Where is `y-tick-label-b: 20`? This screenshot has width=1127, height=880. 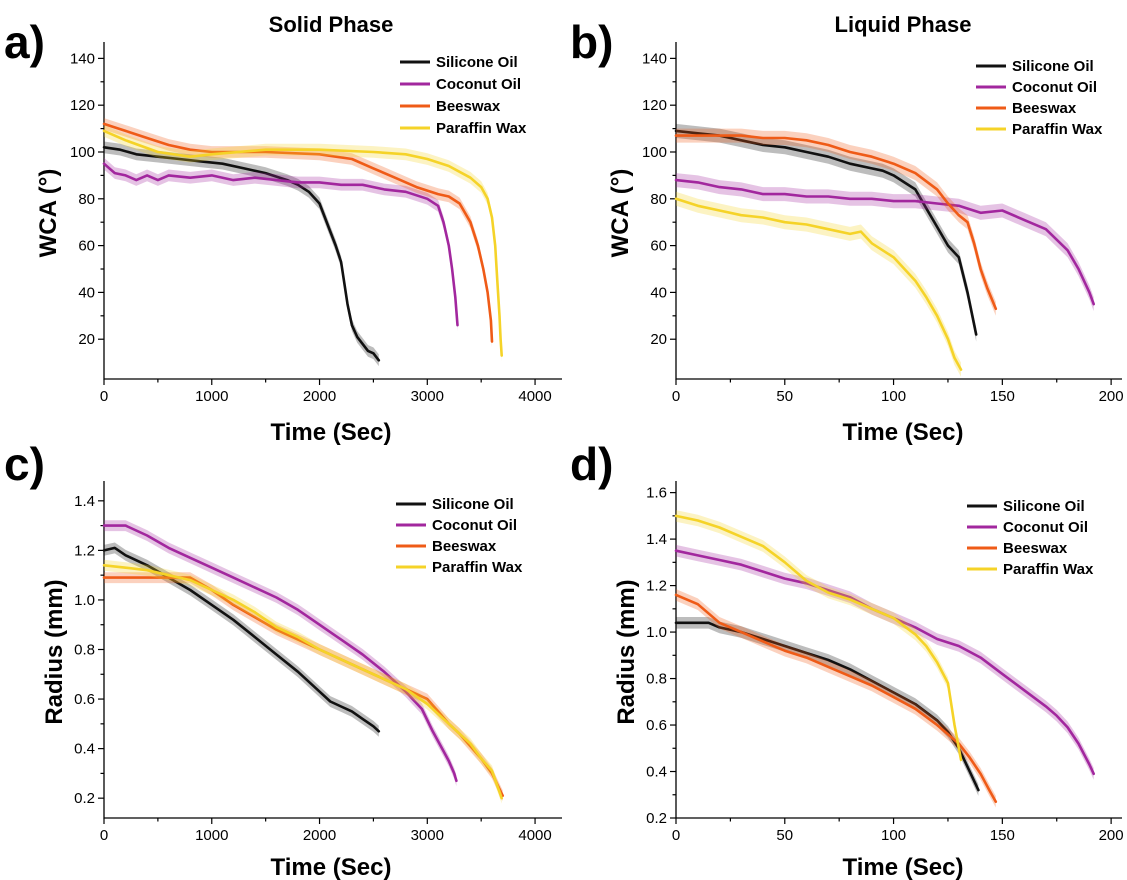 y-tick-label-b: 20 is located at coordinates (658, 339).